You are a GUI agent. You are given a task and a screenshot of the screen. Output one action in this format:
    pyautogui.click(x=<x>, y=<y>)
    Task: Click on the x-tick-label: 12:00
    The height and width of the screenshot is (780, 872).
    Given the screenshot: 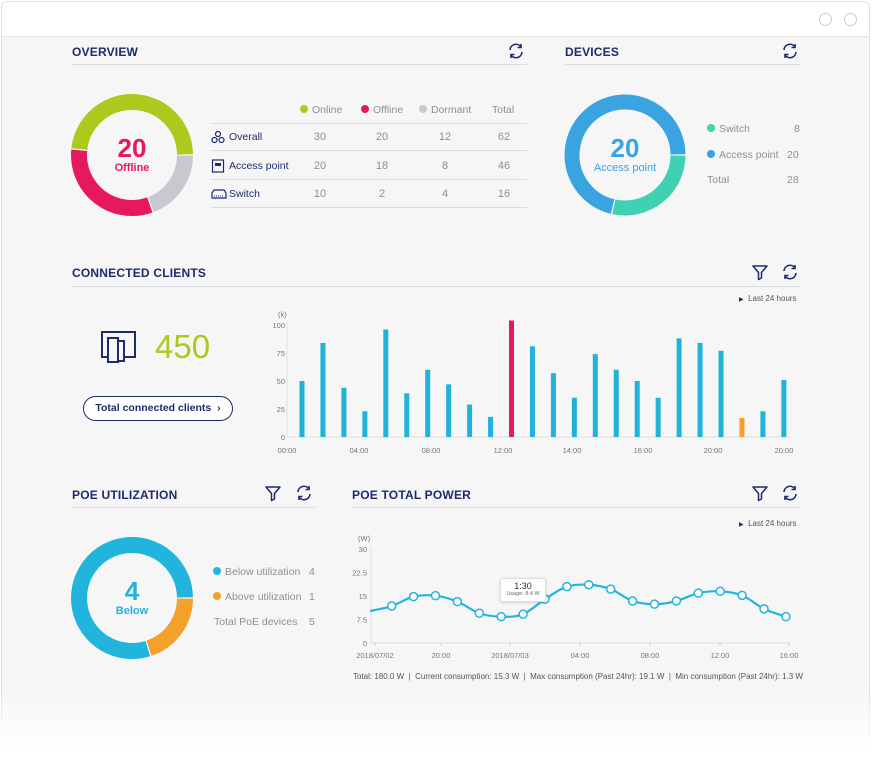 What is the action you would take?
    pyautogui.click(x=720, y=655)
    